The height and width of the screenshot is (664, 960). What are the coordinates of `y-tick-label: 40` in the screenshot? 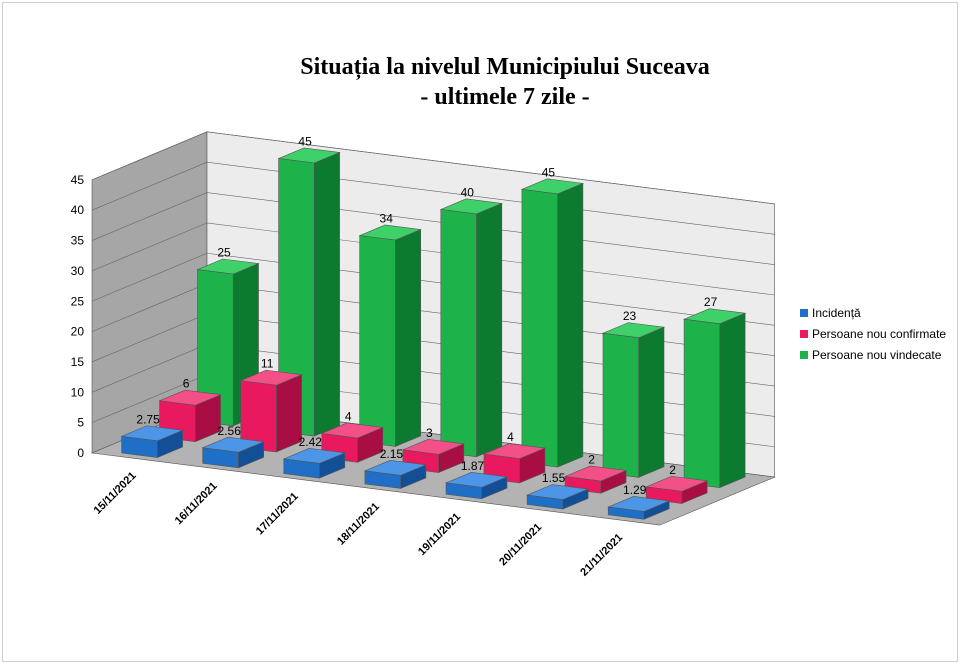 It's located at (78, 210).